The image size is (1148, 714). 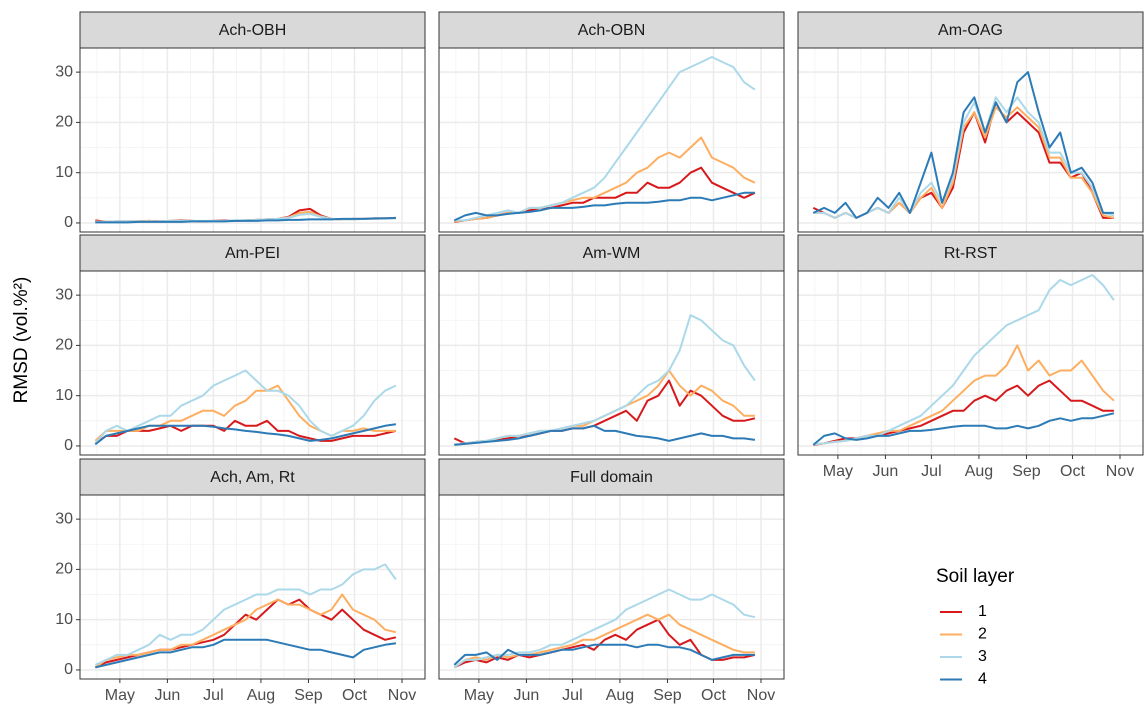 I want to click on panel-title: Am-WM, so click(x=612, y=253).